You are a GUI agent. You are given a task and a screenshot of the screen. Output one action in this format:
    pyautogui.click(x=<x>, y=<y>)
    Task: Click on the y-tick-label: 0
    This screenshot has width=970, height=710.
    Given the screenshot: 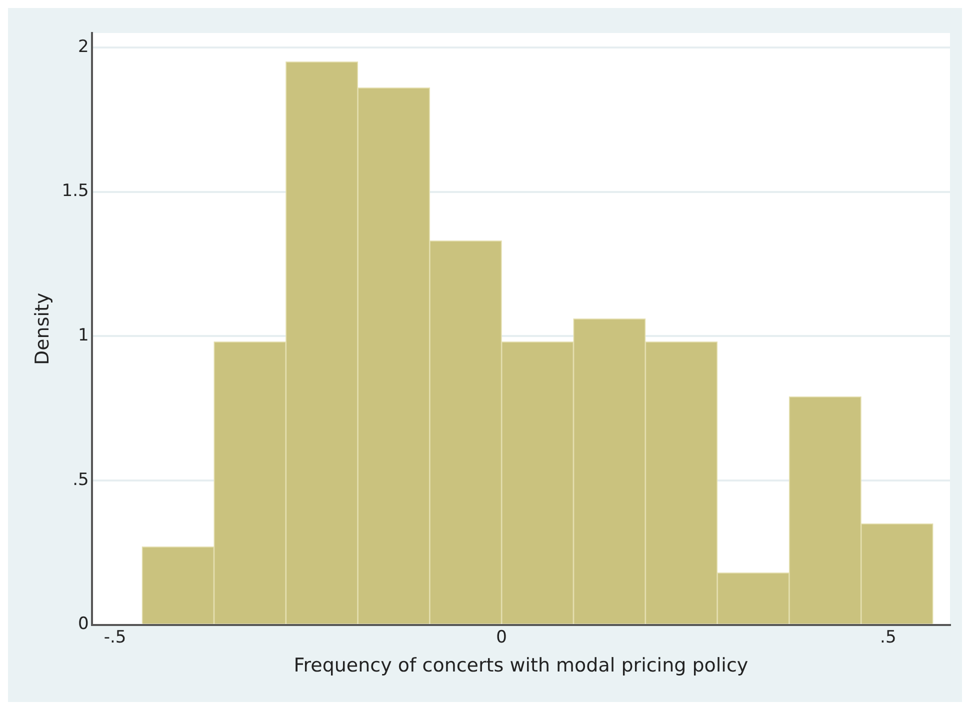 What is the action you would take?
    pyautogui.click(x=83, y=624)
    